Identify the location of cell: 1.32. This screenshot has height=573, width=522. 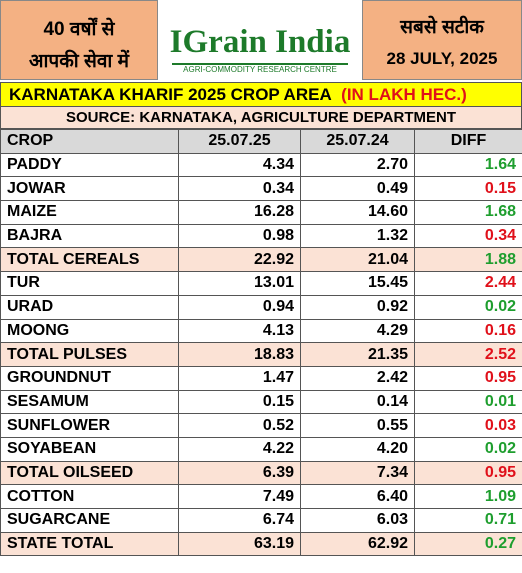
(357, 236).